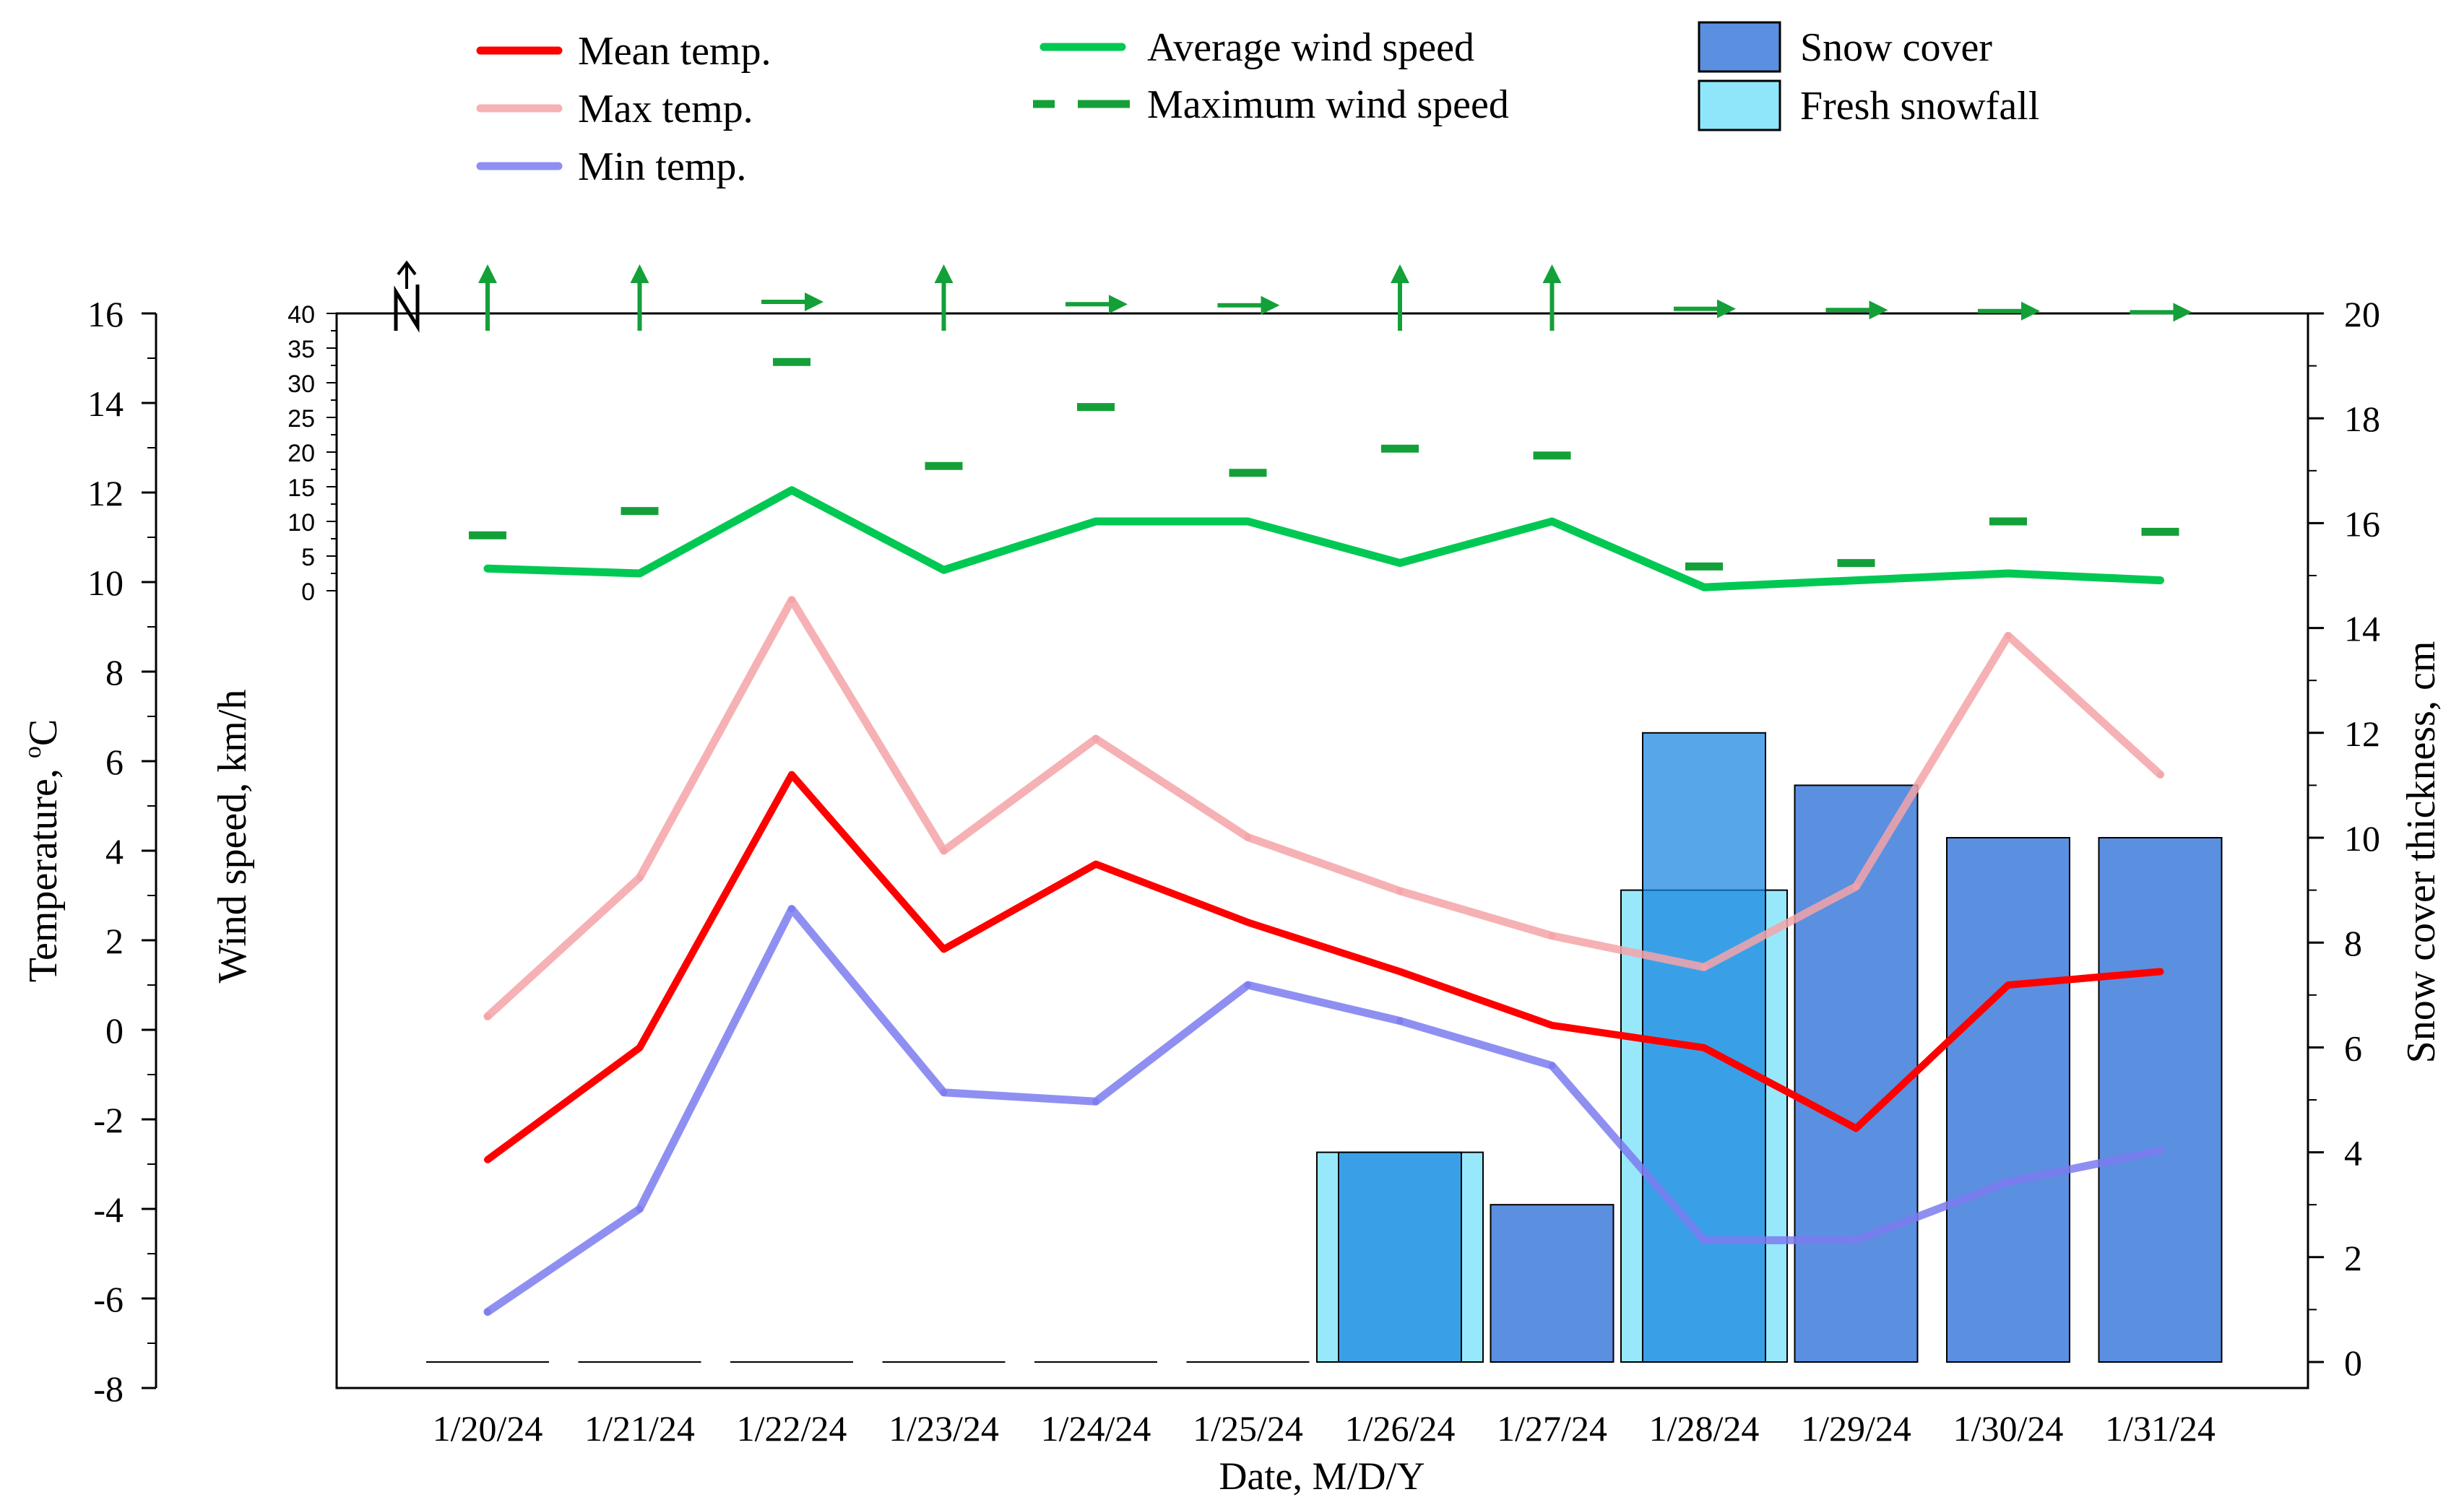  I want to click on legend-fresh-snowfall-swatch, so click(1739, 105).